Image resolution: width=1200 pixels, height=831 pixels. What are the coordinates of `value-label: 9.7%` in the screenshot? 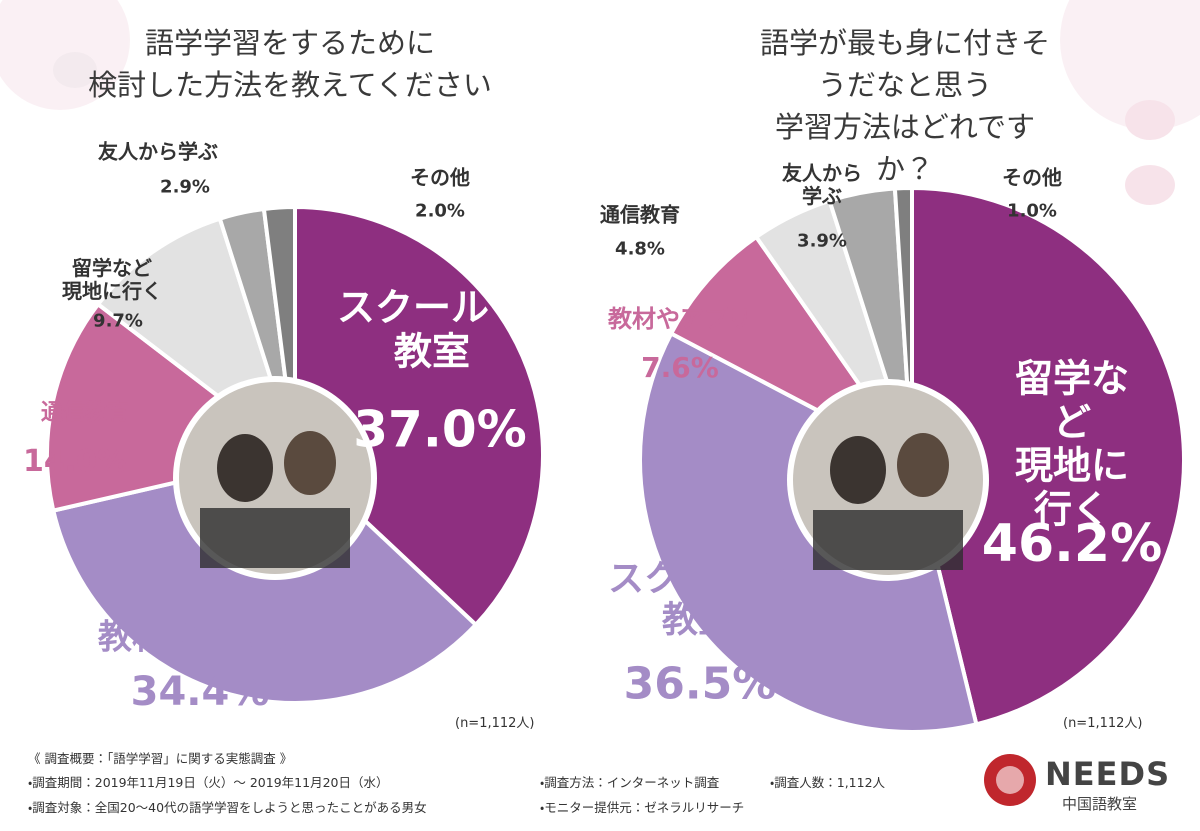 It's located at (118, 321).